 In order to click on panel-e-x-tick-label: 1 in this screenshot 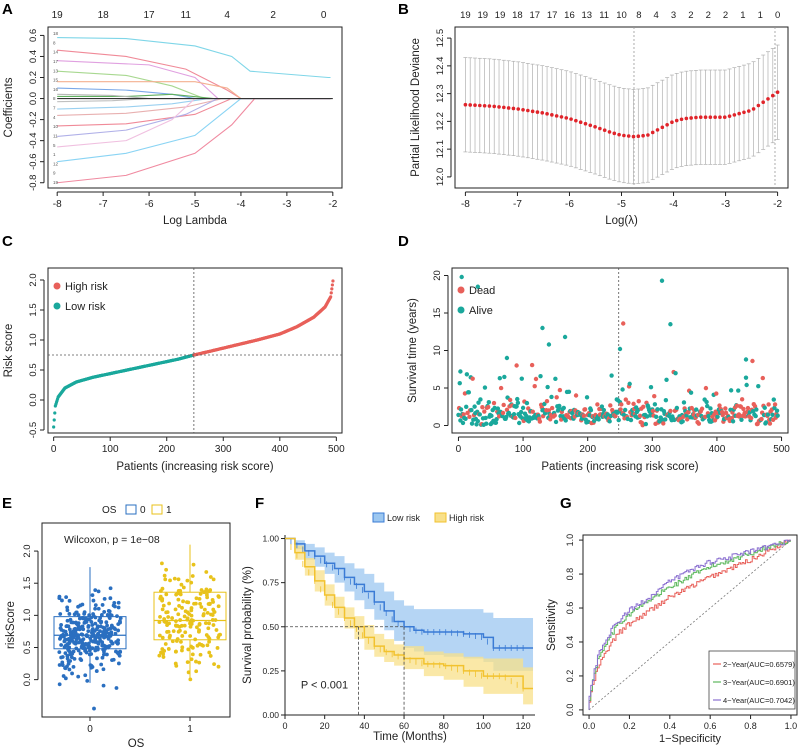, I will do `click(190, 729)`.